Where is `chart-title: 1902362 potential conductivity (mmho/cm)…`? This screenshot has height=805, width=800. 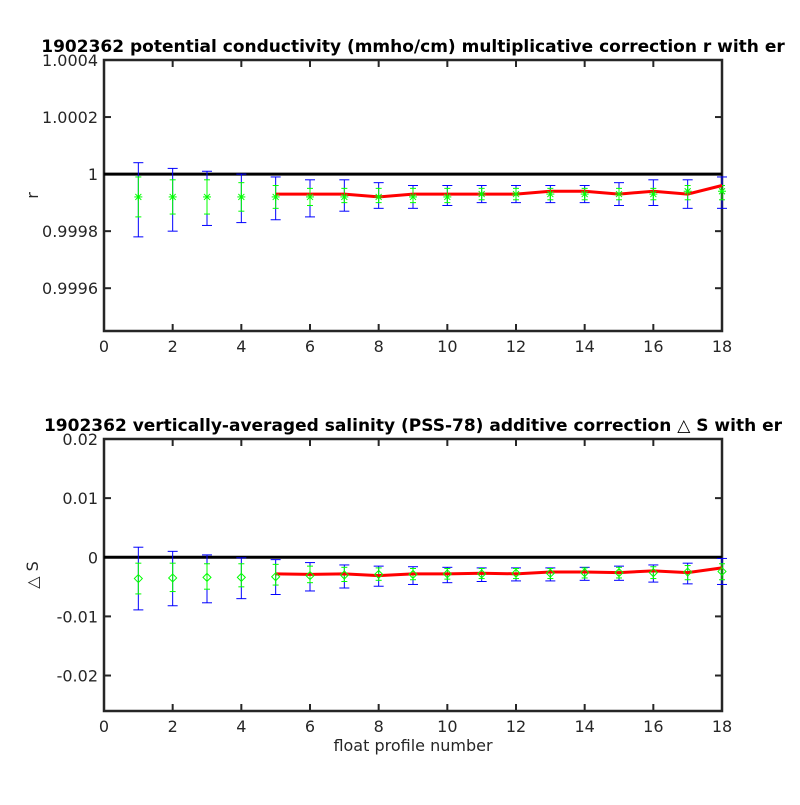
chart-title: 1902362 potential conductivity (mmho/cm)… is located at coordinates (413, 47).